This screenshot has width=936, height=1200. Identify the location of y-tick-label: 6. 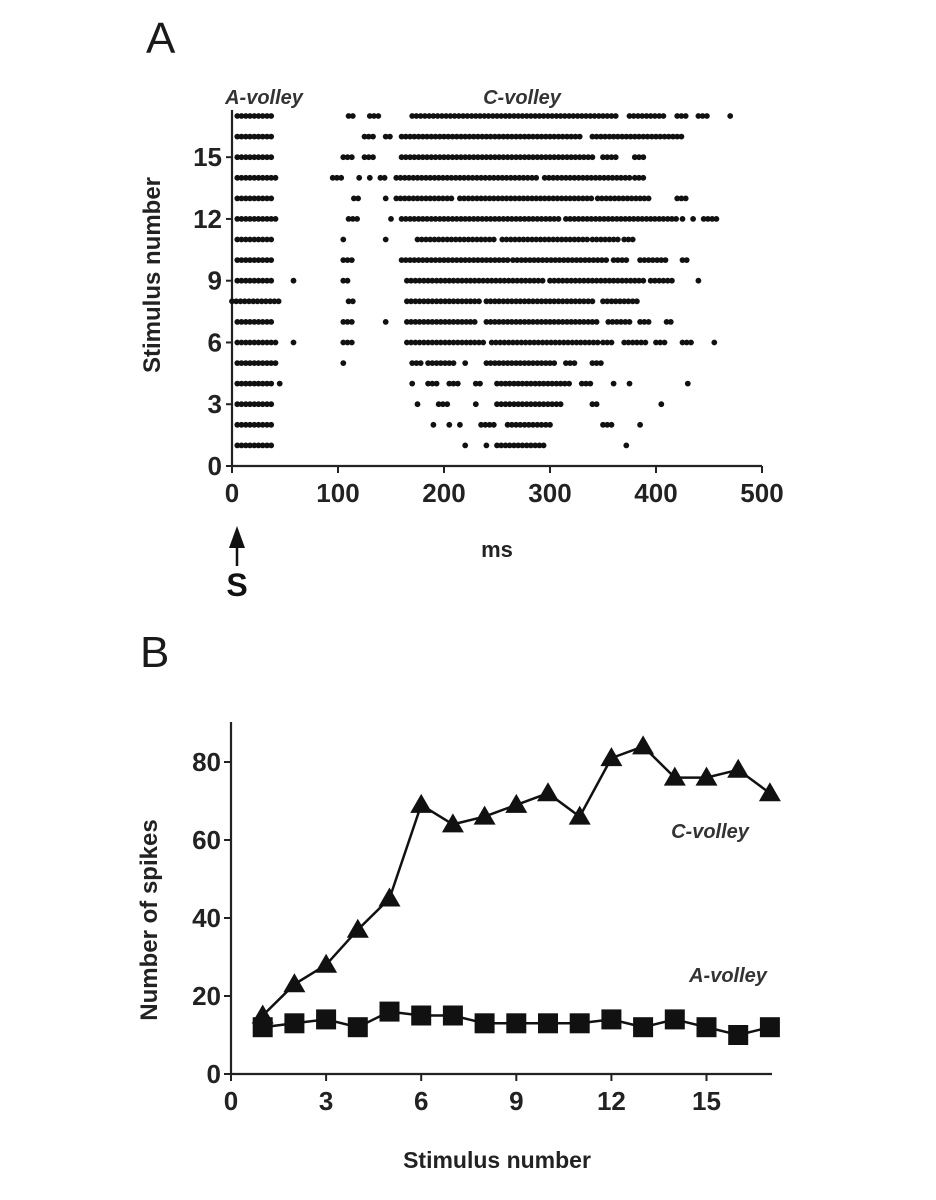
(215, 342).